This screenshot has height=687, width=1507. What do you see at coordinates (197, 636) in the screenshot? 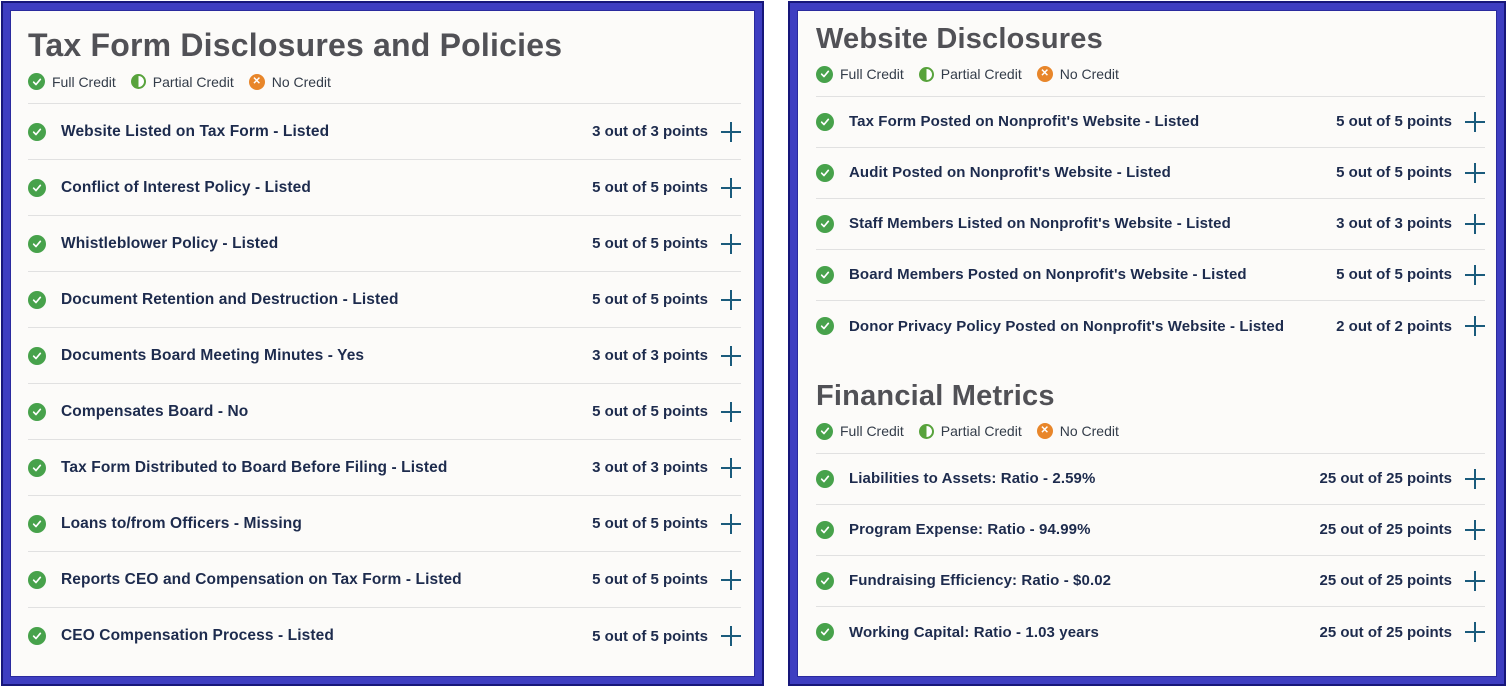
I see `row-label: CEO Compensation Process - Listed` at bounding box center [197, 636].